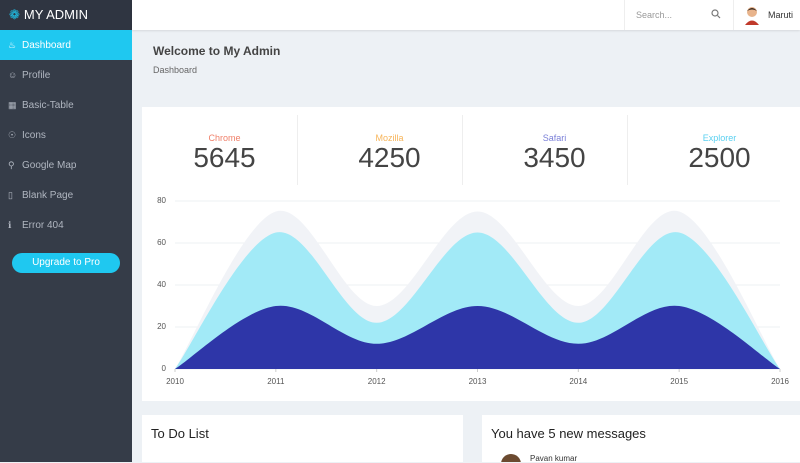  What do you see at coordinates (43, 225) in the screenshot?
I see `menu-label: Error 404` at bounding box center [43, 225].